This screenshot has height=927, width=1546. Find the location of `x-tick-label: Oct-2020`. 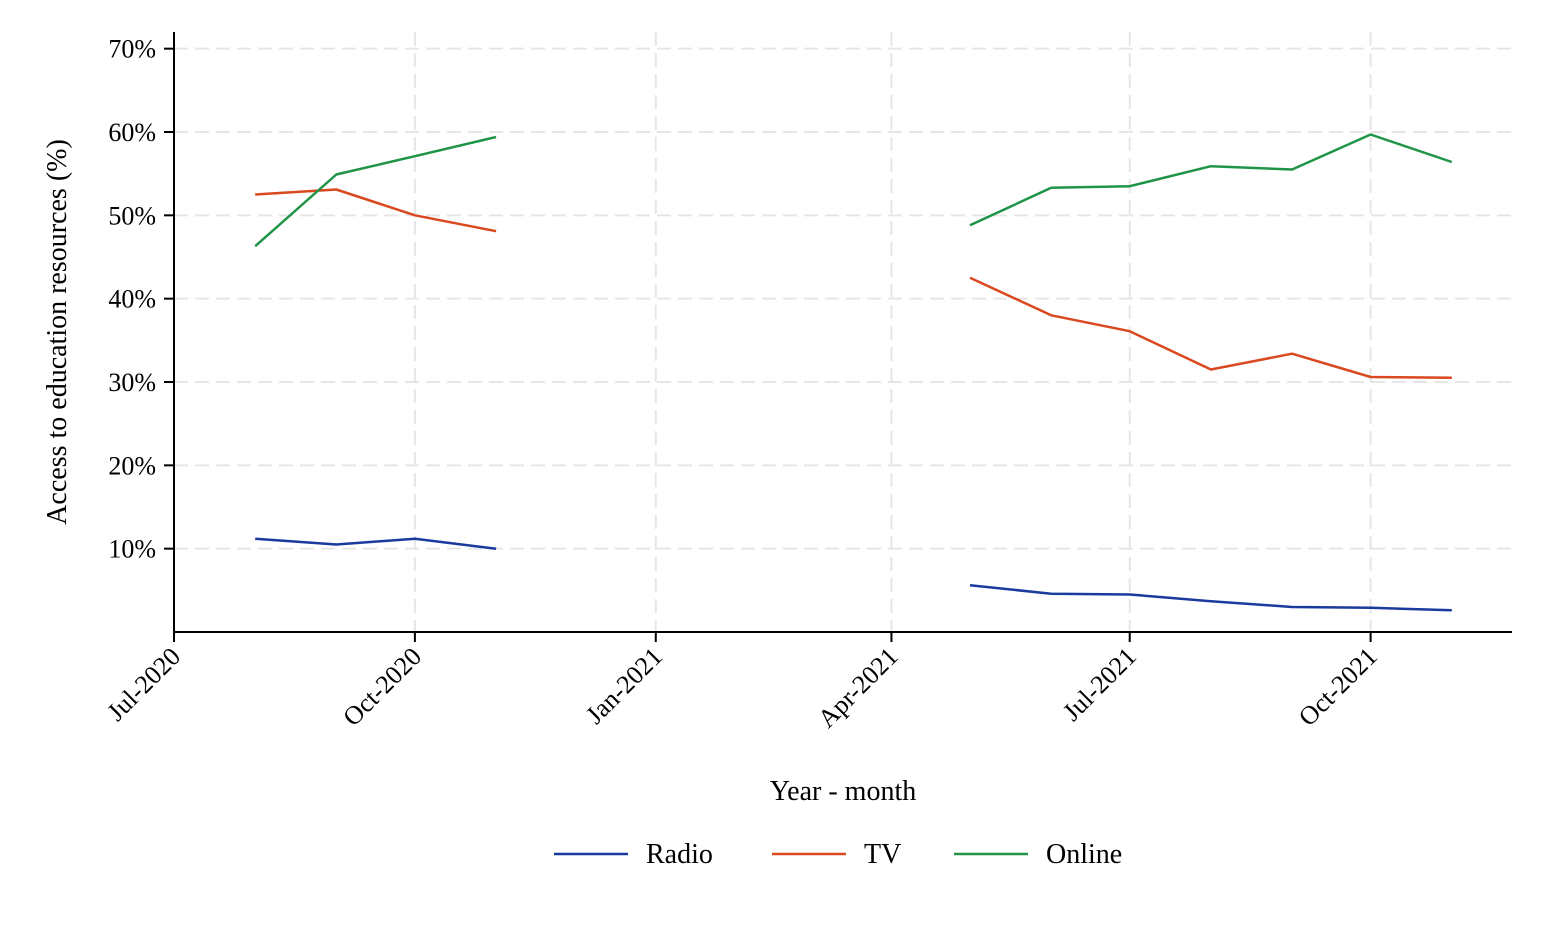

x-tick-label: Oct-2020 is located at coordinates (382, 687).